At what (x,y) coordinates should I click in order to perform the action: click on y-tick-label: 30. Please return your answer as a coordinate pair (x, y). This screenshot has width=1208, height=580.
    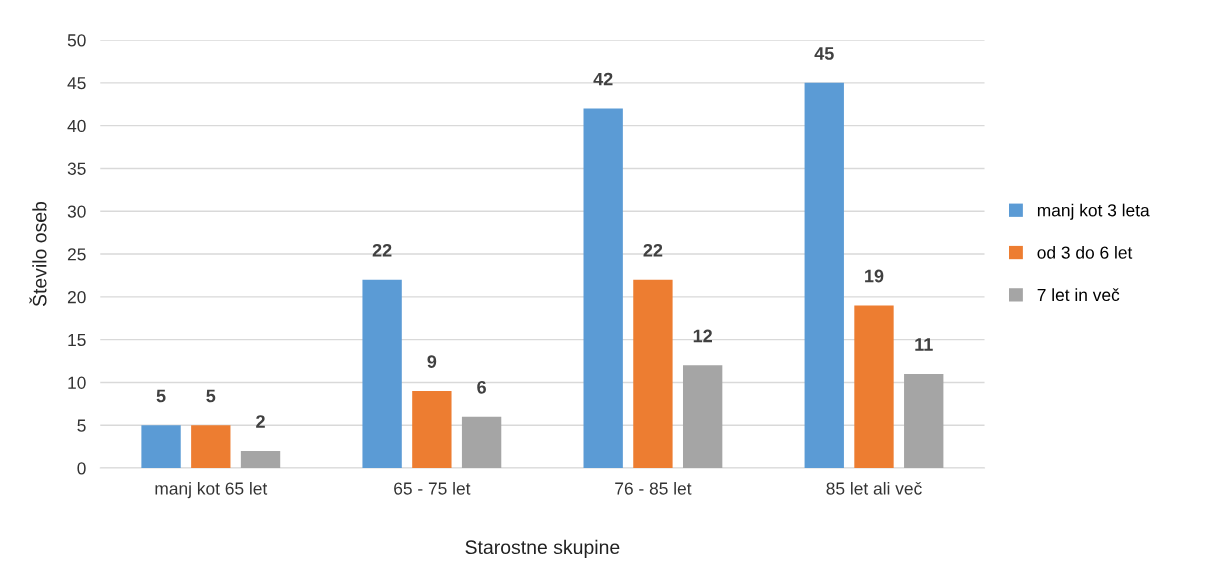
    Looking at the image, I should click on (76, 211).